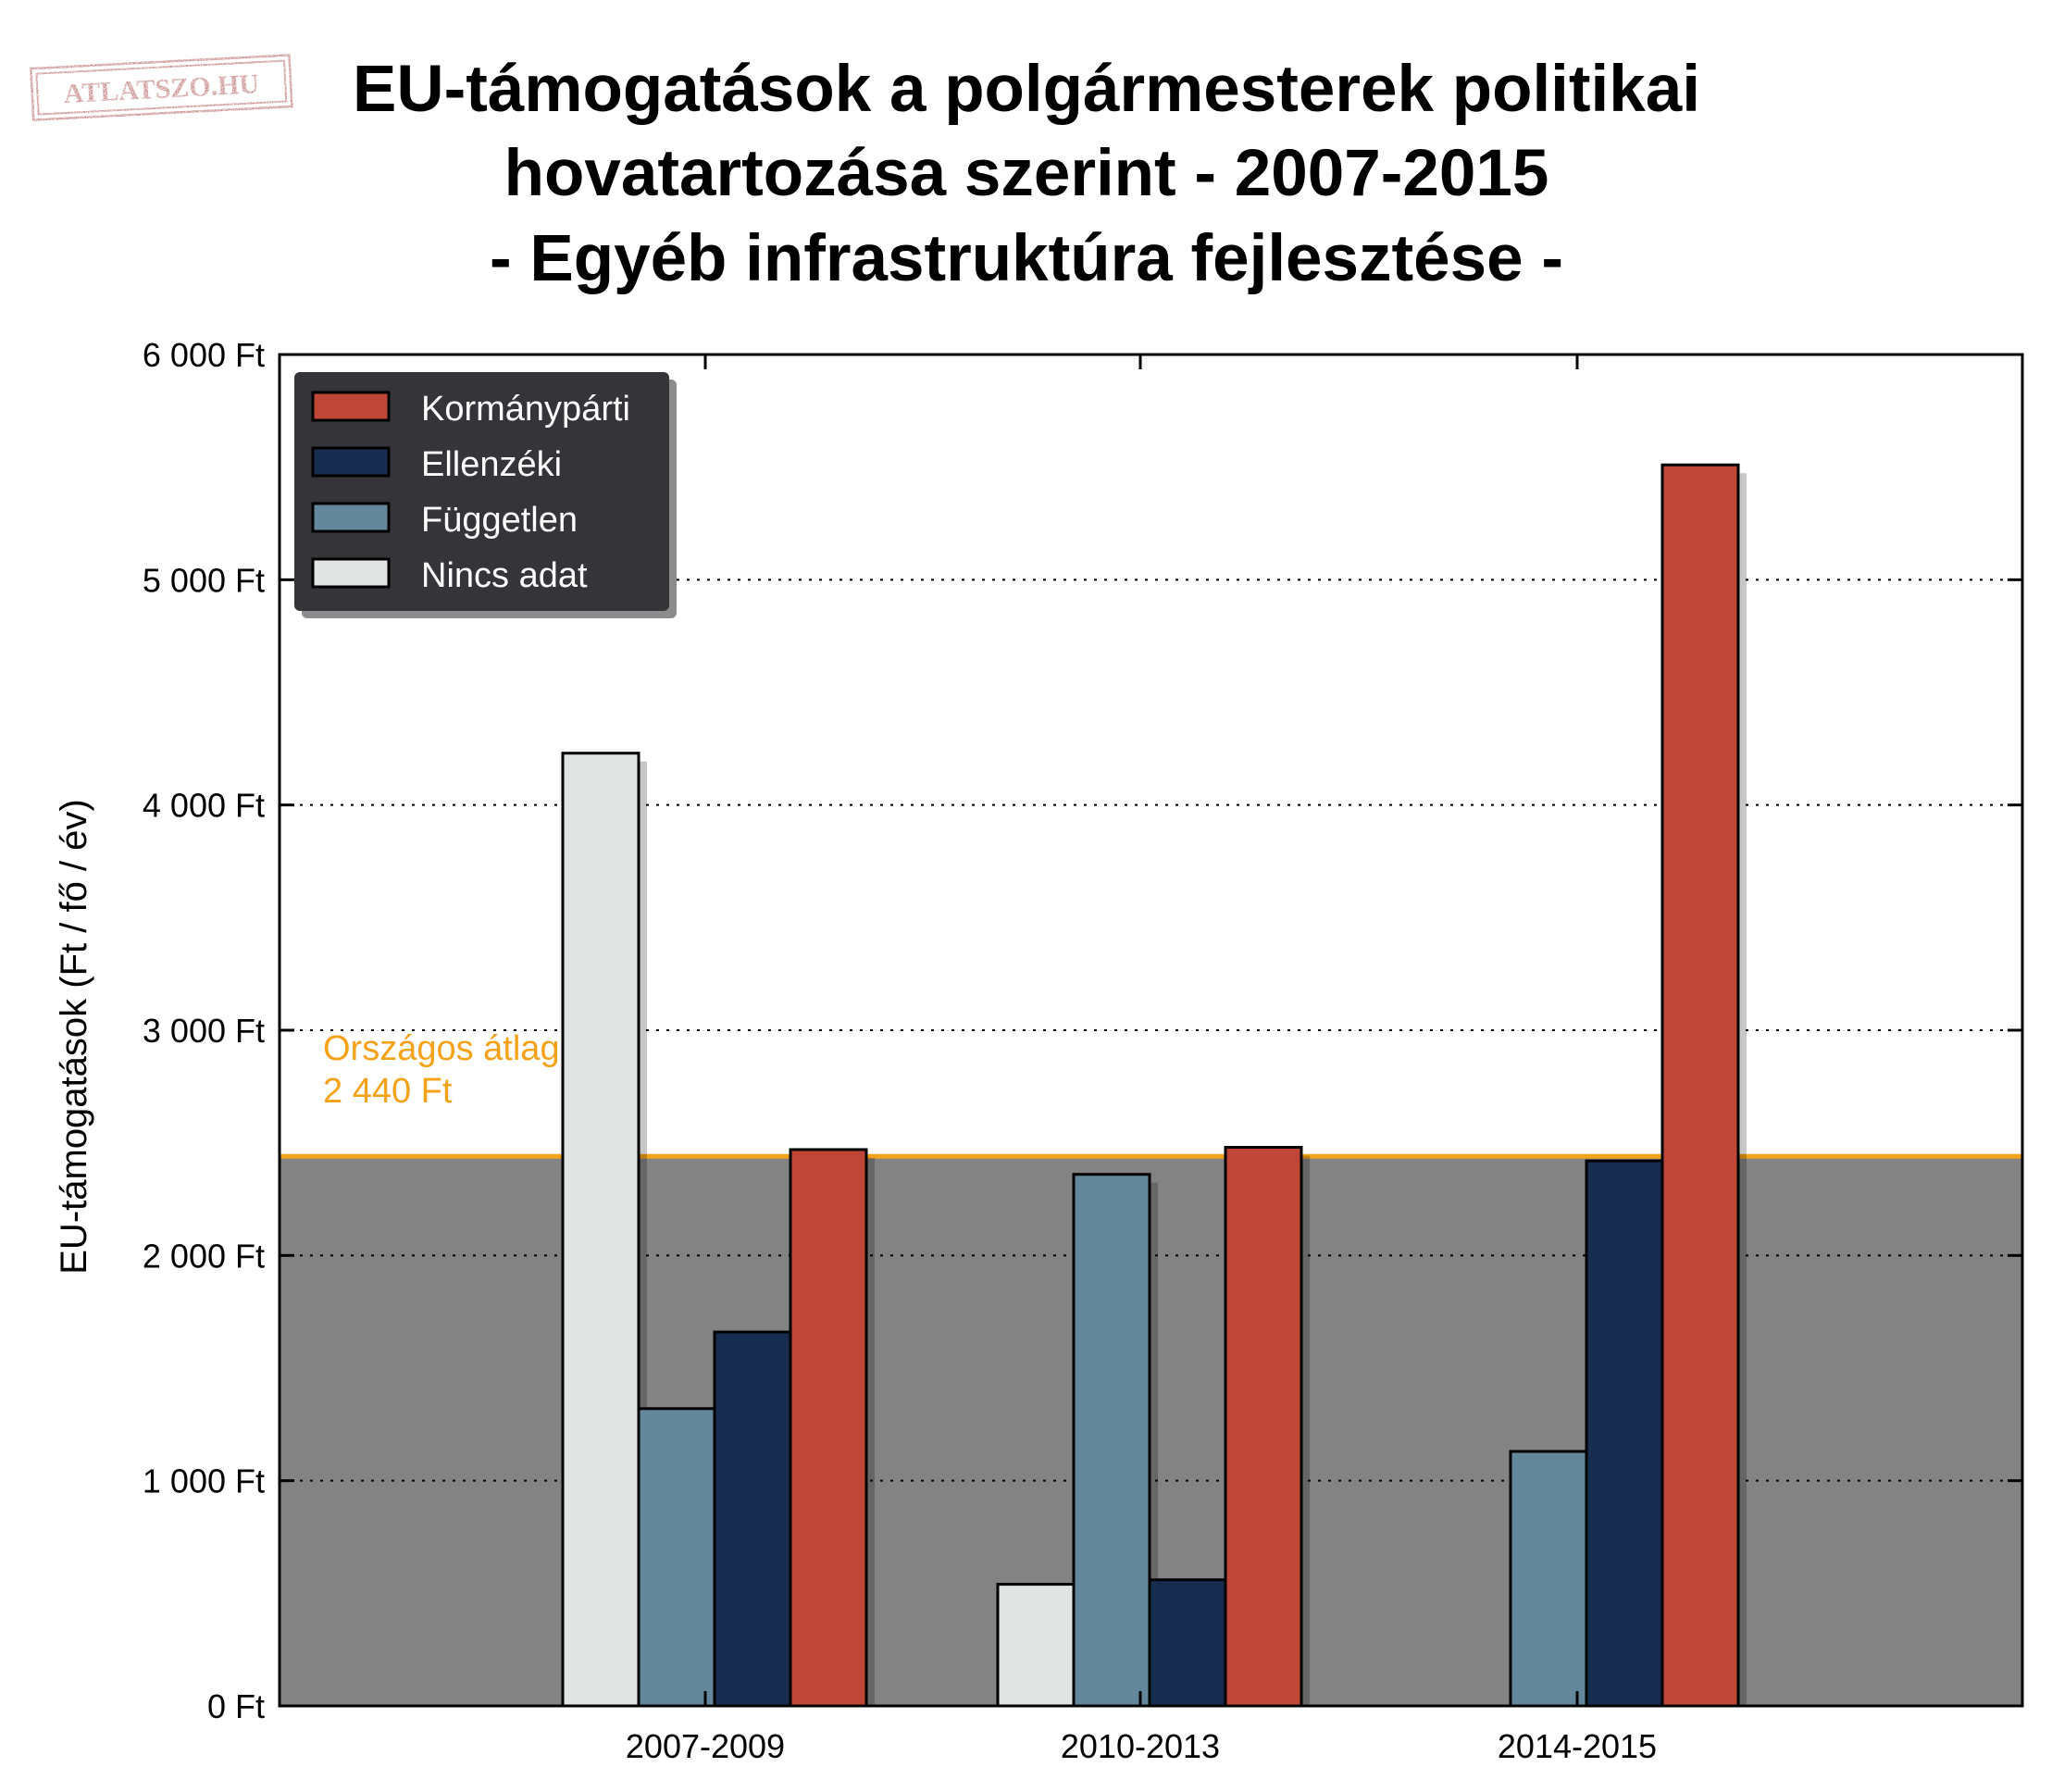 This screenshot has width=2052, height=1792. Describe the element at coordinates (1111, 1440) in the screenshot. I see `bar-2010-2013-Független` at that location.